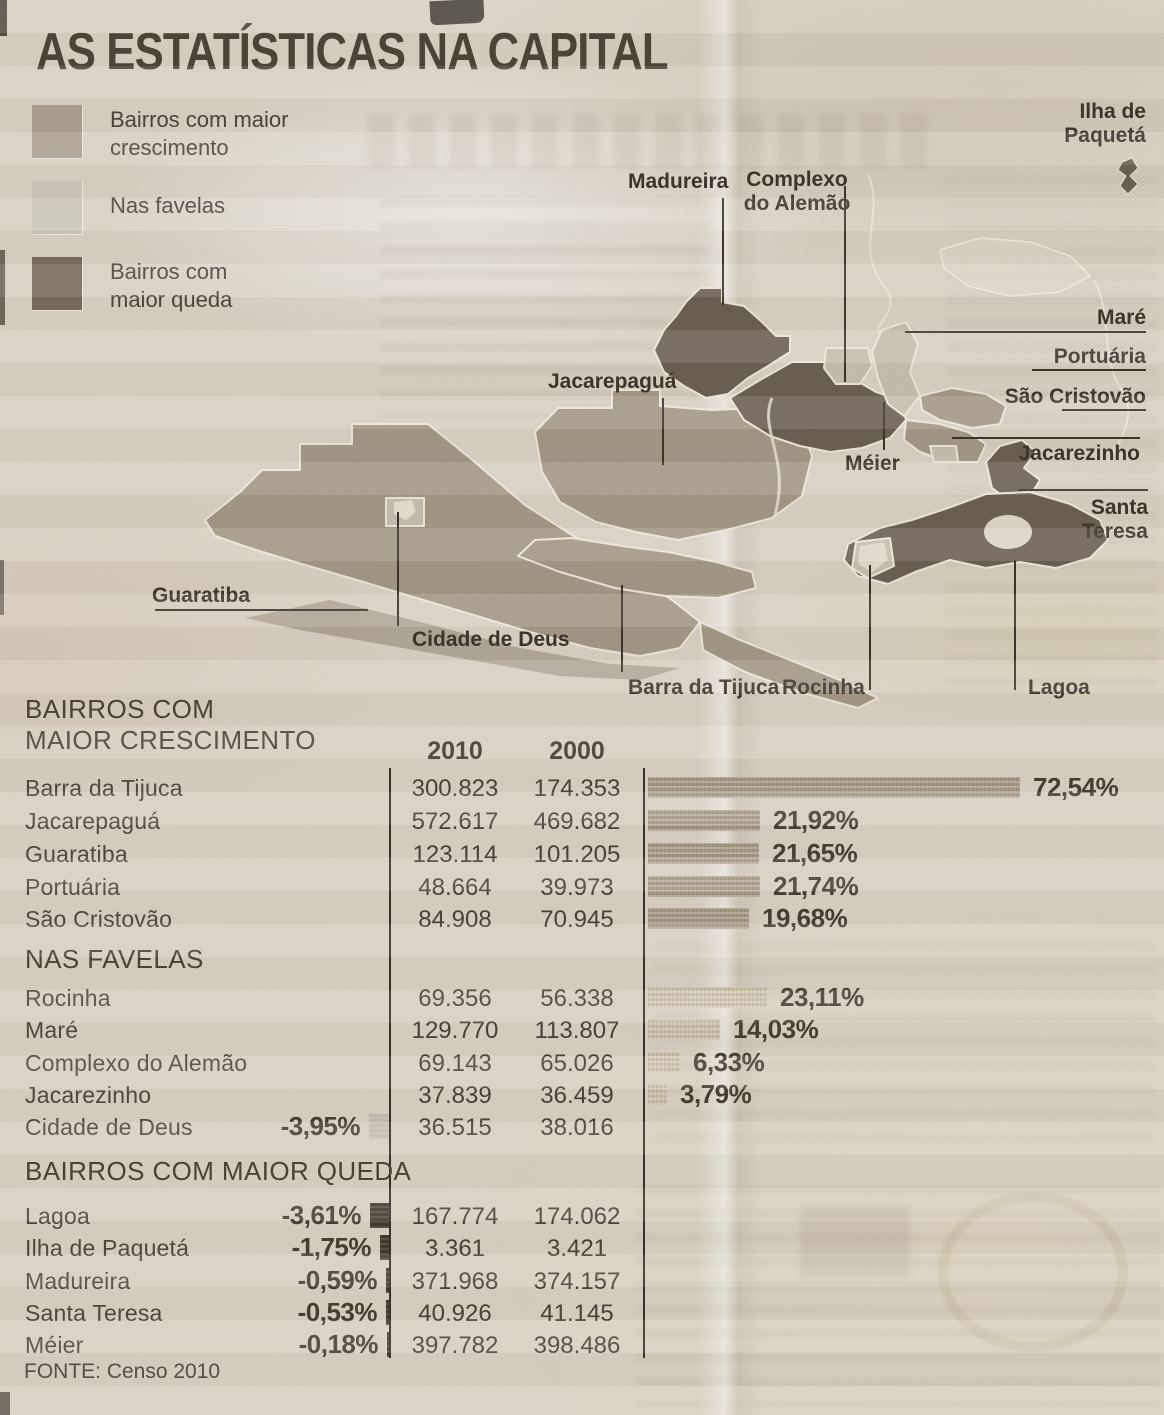  Describe the element at coordinates (452, 540) in the screenshot. I see `map-region-guaratiba` at that location.